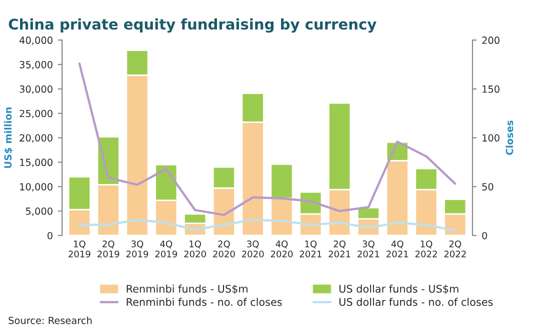 Image resolution: width=540 pixels, height=334 pixels. I want to click on x-tick-label: 3Q 2019, so click(137, 249).